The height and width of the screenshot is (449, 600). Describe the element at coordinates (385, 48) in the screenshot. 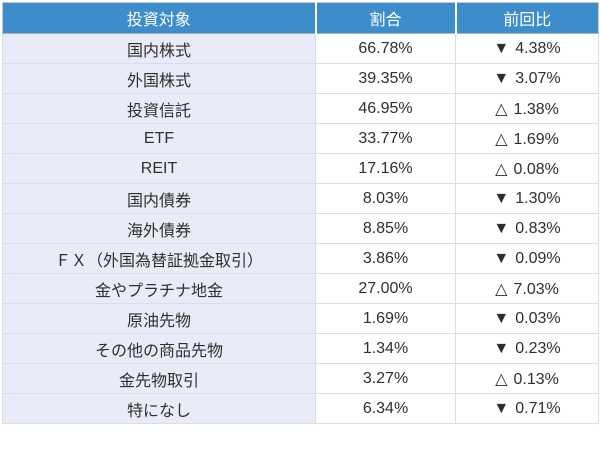

I see `ratio-cell: 66.78%` at that location.